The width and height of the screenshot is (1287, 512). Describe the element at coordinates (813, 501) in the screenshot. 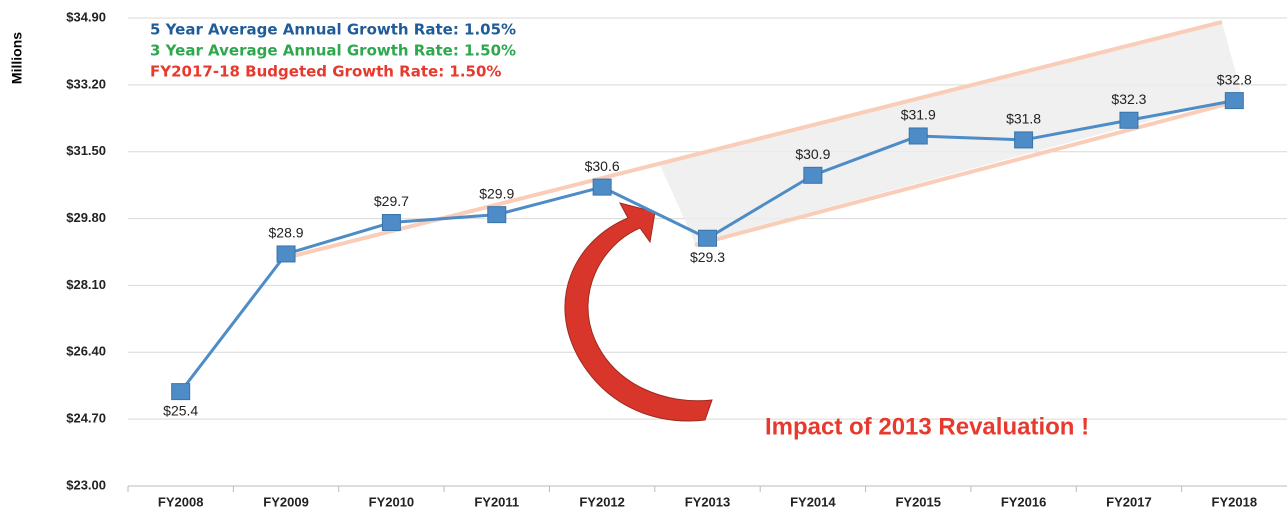

I see `x-tick-label: FY2014` at that location.